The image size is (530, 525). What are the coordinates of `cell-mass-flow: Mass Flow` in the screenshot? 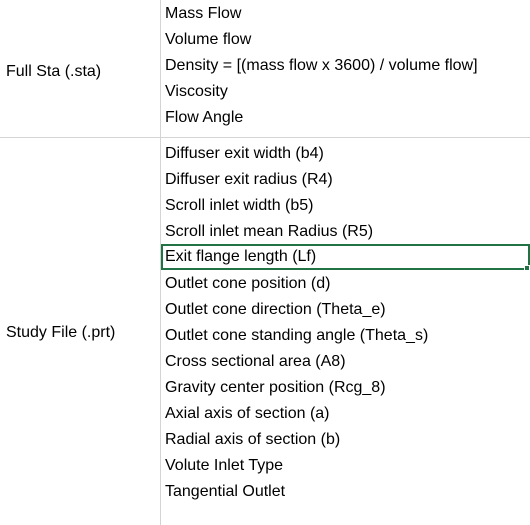 It's located at (203, 13).